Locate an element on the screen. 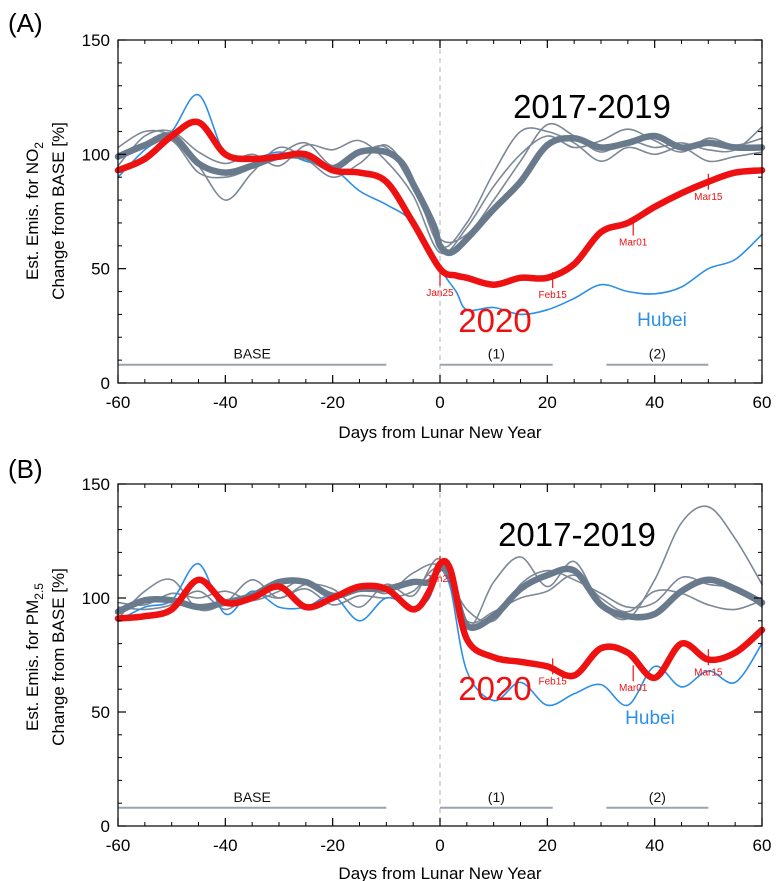 This screenshot has width=778, height=881. series-line-2017-2019 is located at coordinates (440, 194).